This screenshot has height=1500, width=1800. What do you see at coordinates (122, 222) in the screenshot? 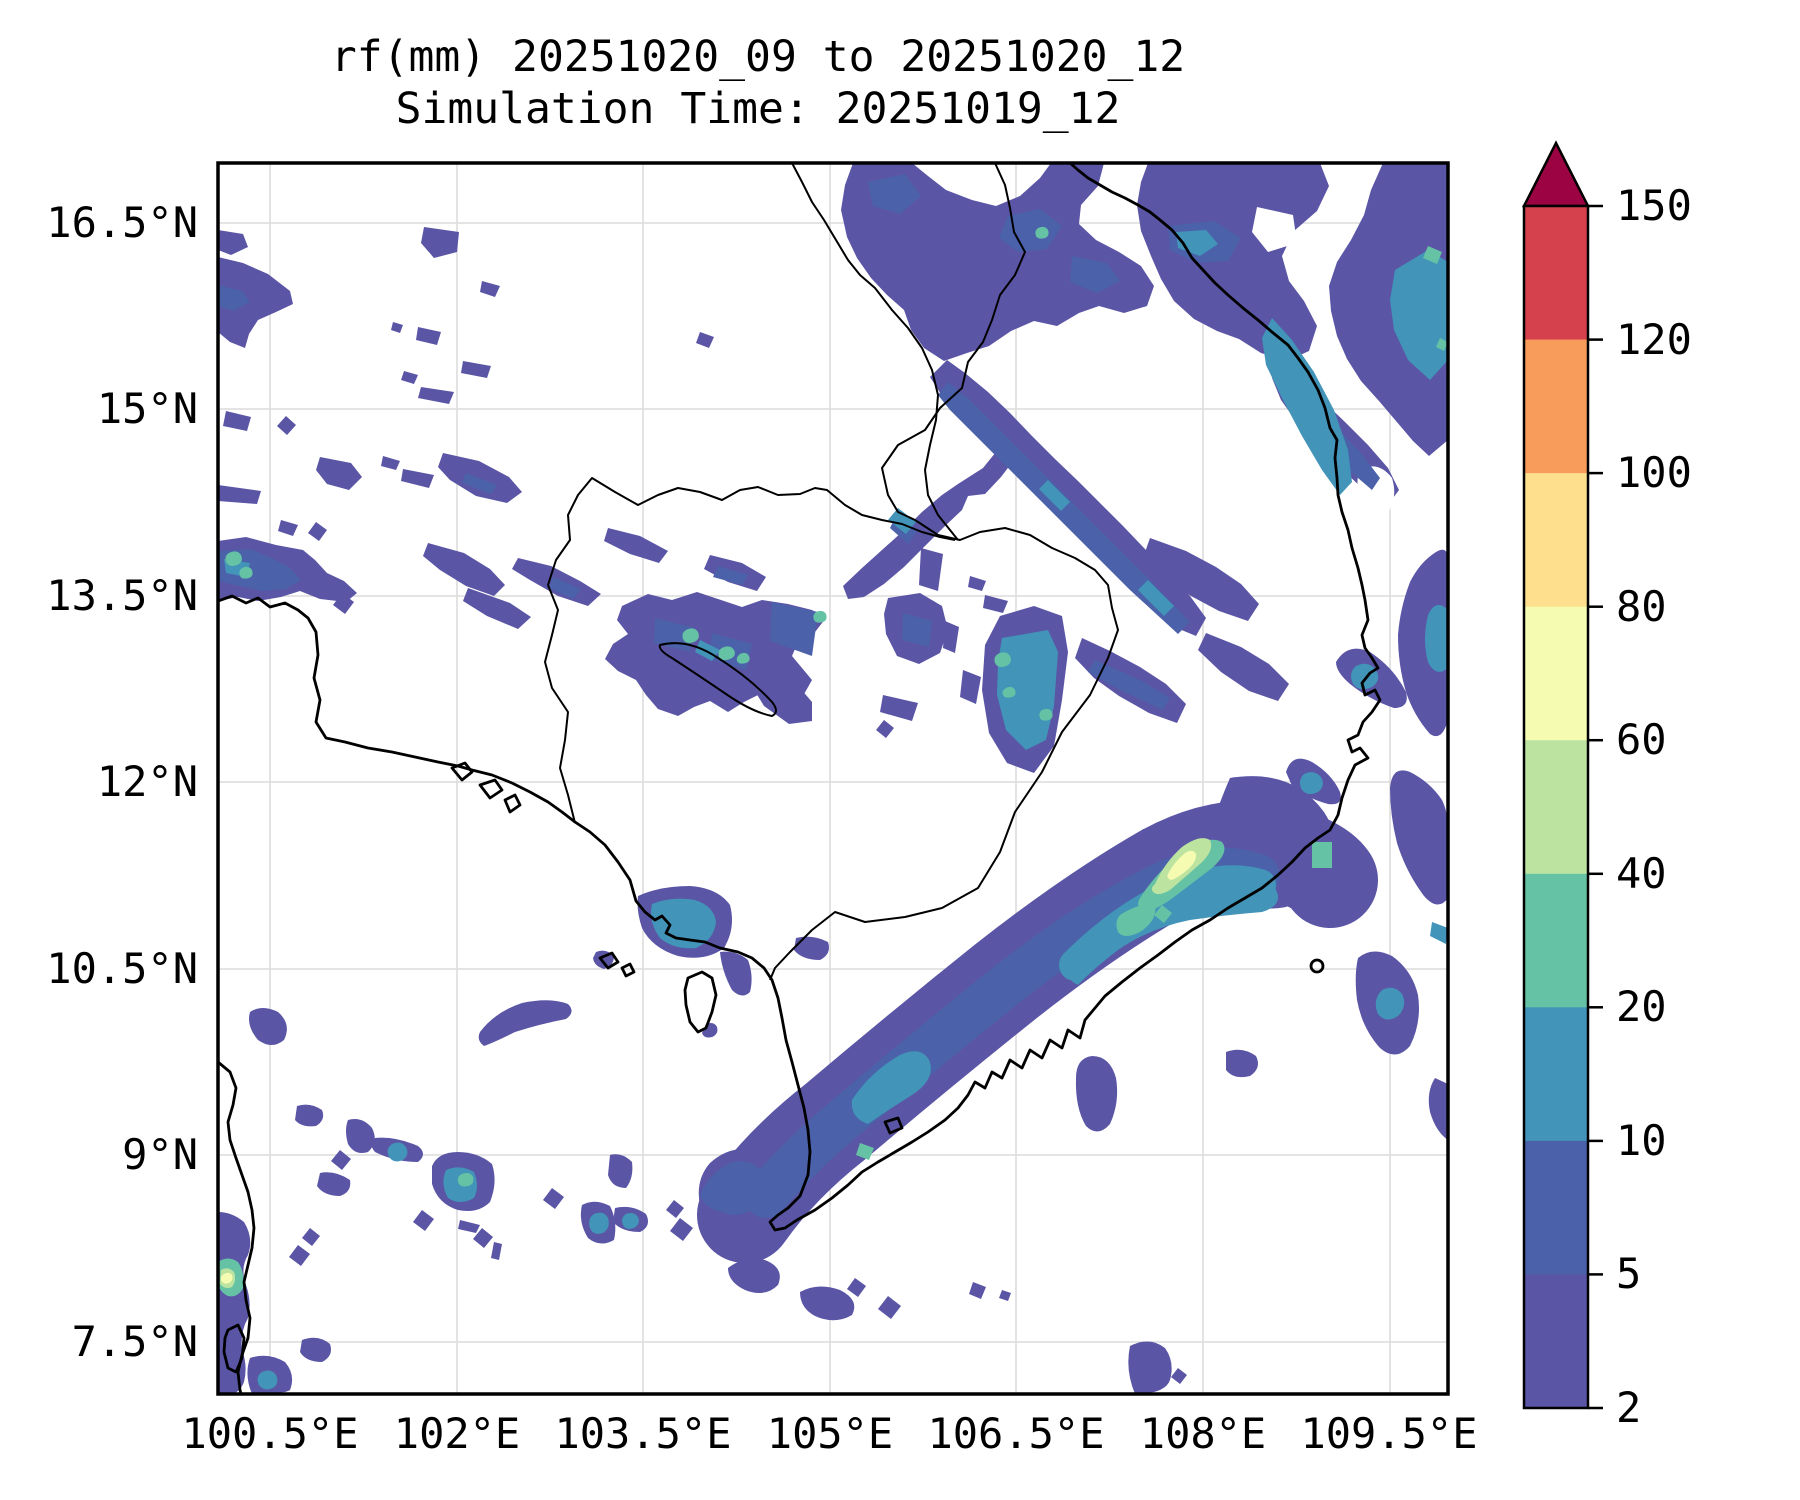
I see `y-tick-label: 16.5°N` at bounding box center [122, 222].